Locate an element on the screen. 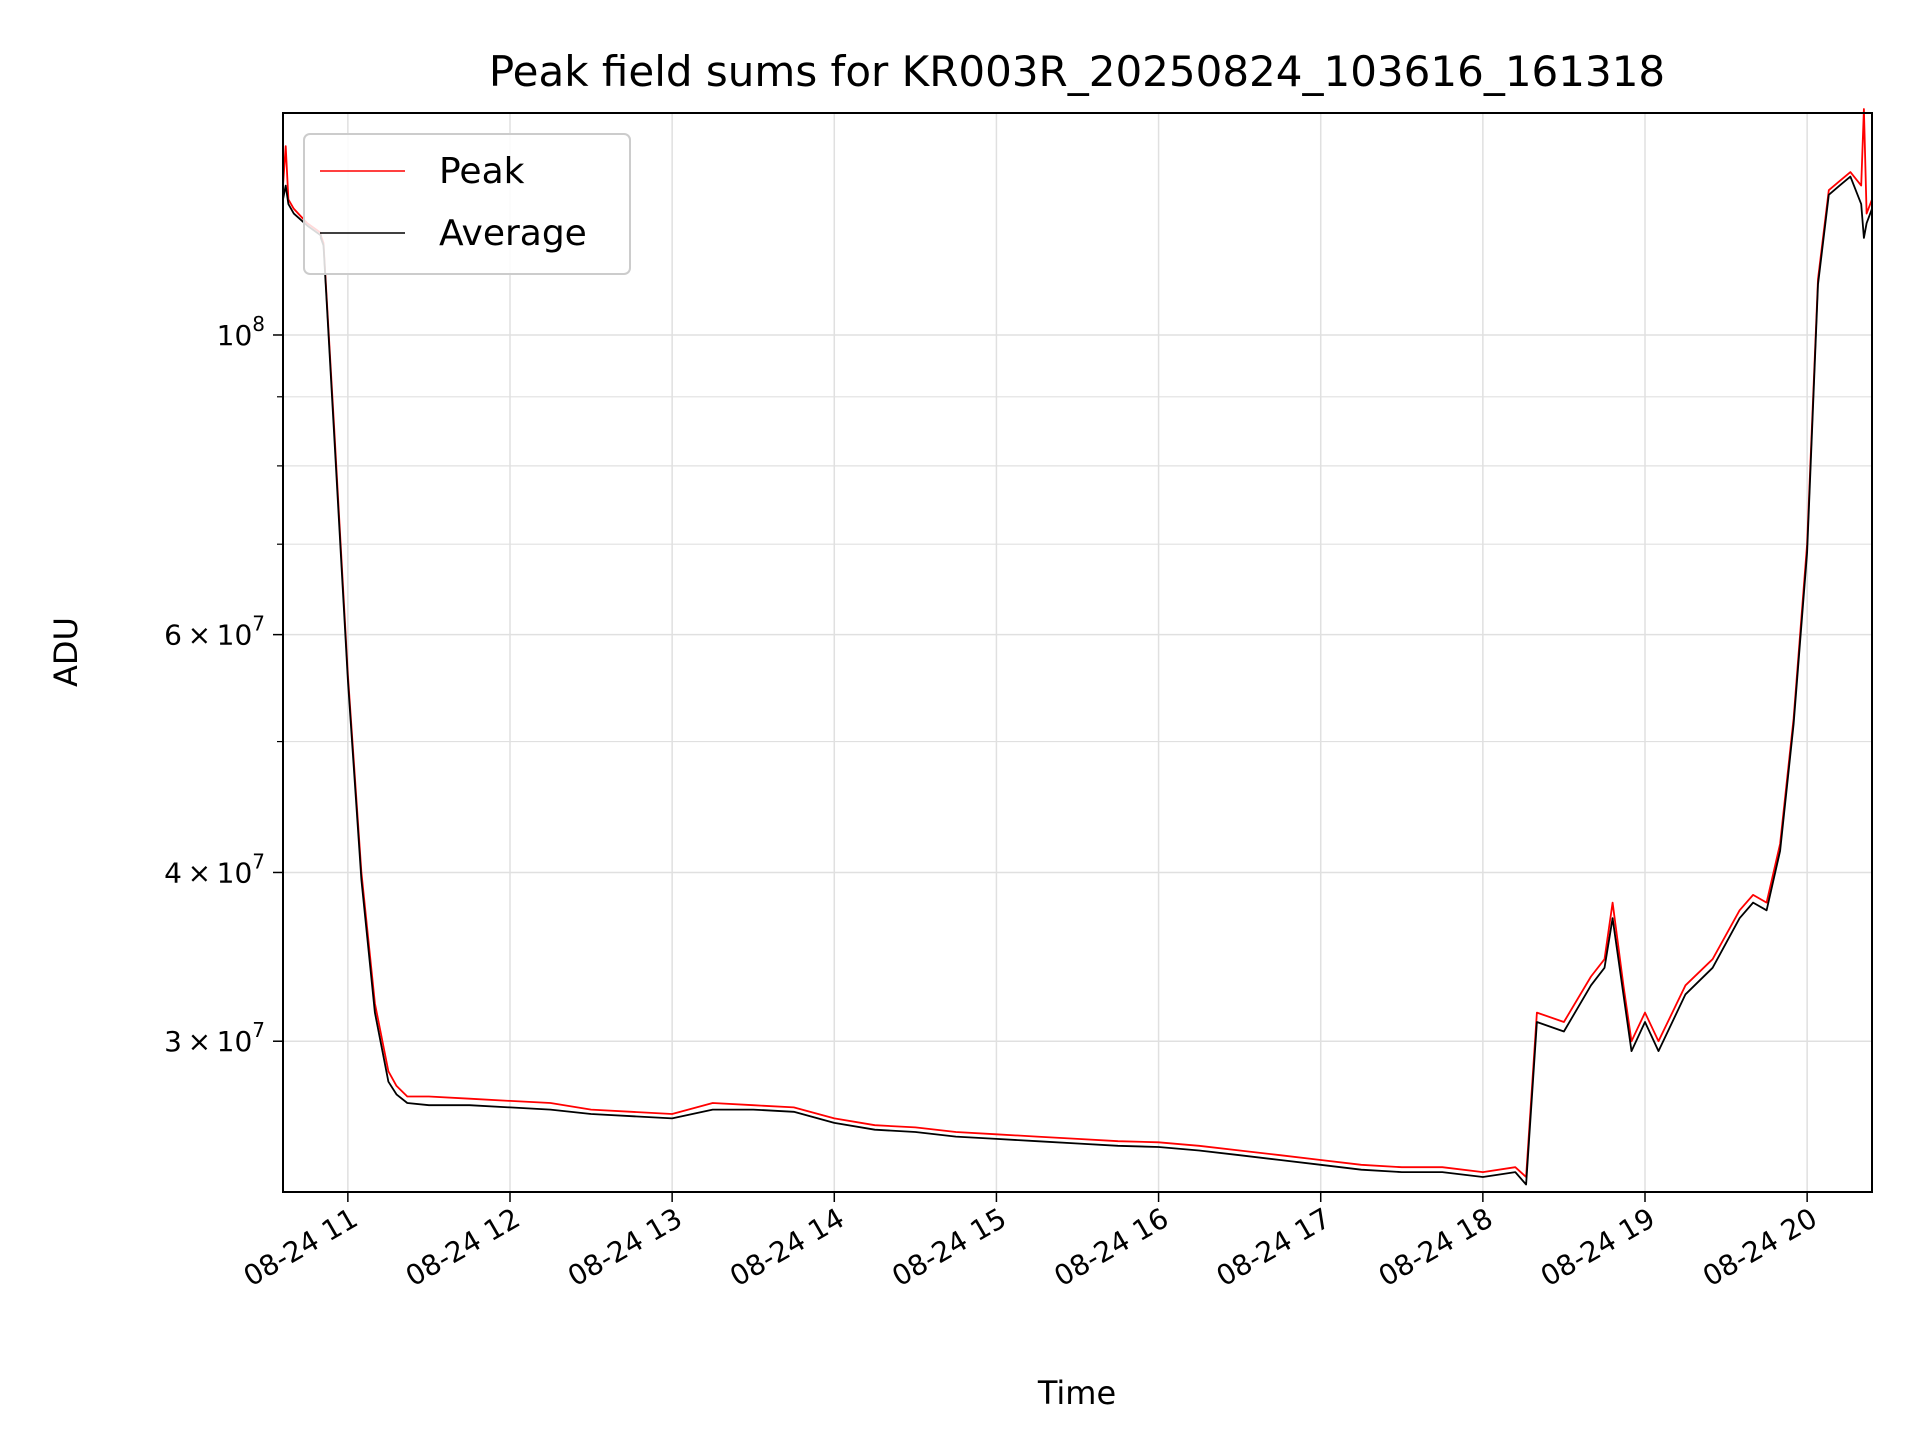  y-tick-label: 108 is located at coordinates (241, 332).